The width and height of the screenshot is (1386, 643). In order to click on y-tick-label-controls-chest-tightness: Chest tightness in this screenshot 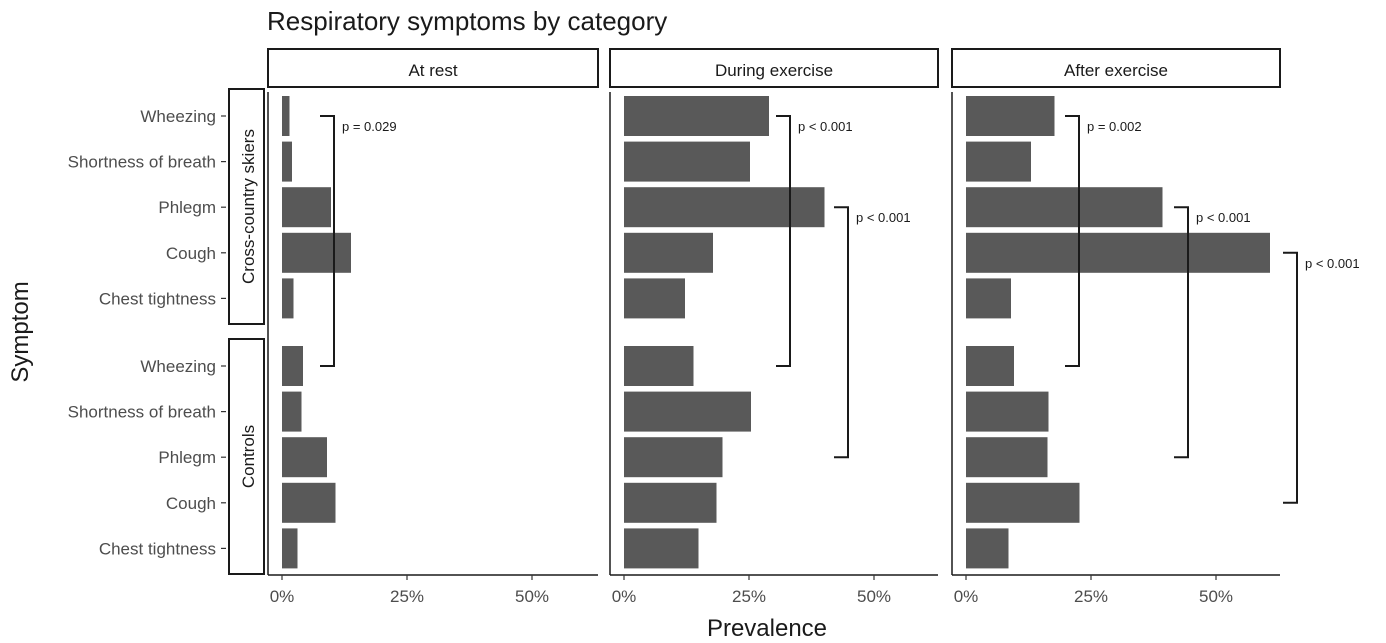, I will do `click(157, 548)`.